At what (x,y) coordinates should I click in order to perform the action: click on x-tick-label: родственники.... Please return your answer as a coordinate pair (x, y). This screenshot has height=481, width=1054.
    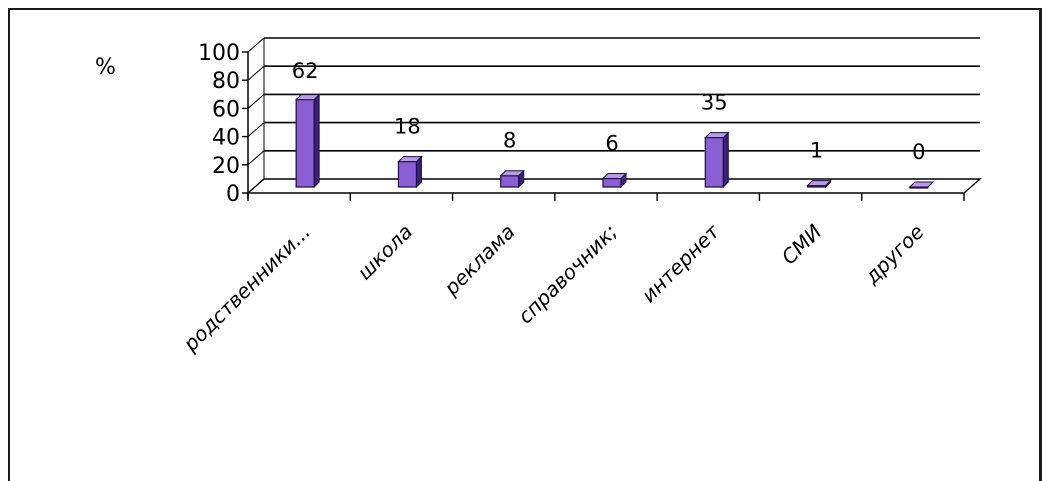
    Looking at the image, I should click on (246, 288).